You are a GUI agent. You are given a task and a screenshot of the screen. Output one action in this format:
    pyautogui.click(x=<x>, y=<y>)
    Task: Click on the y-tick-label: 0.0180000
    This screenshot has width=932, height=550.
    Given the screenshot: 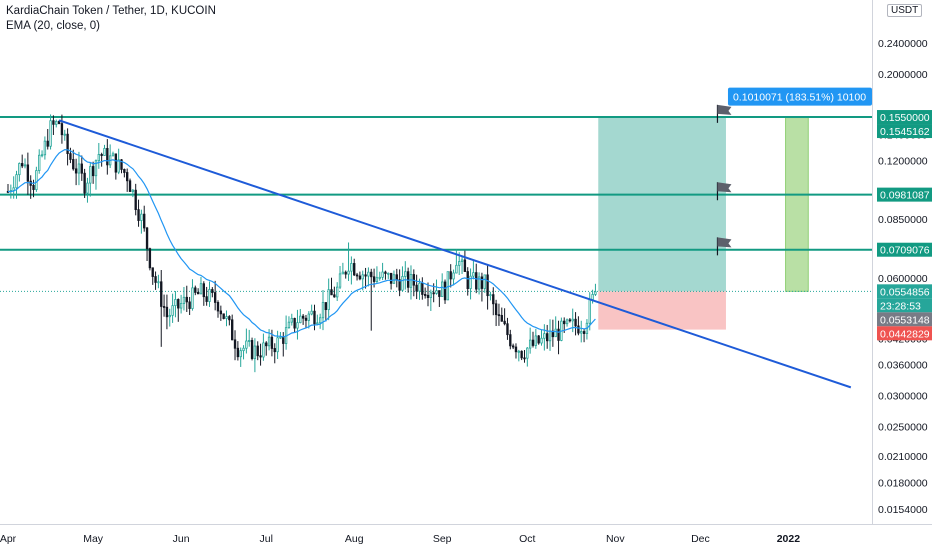 What is the action you would take?
    pyautogui.click(x=903, y=483)
    